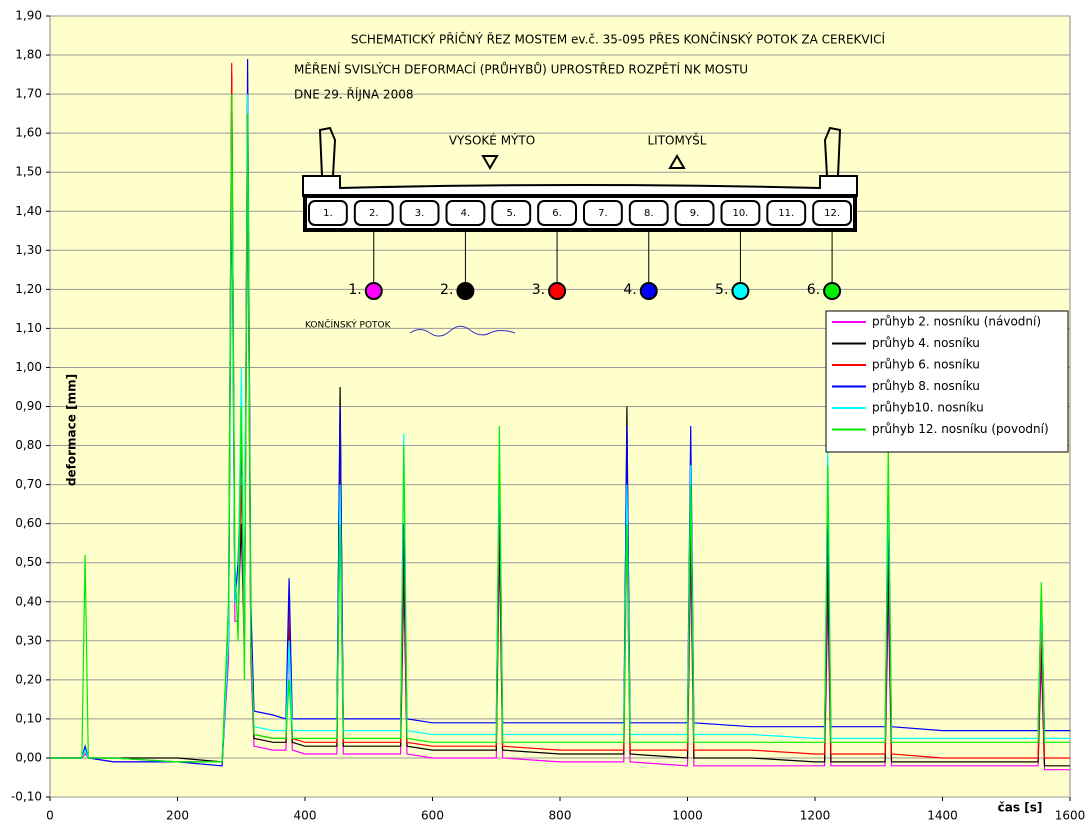 Image resolution: width=1092 pixels, height=835 pixels. What do you see at coordinates (353, 94) in the screenshot?
I see `title-line: DNE 29. ŘÍJNA 2008` at bounding box center [353, 94].